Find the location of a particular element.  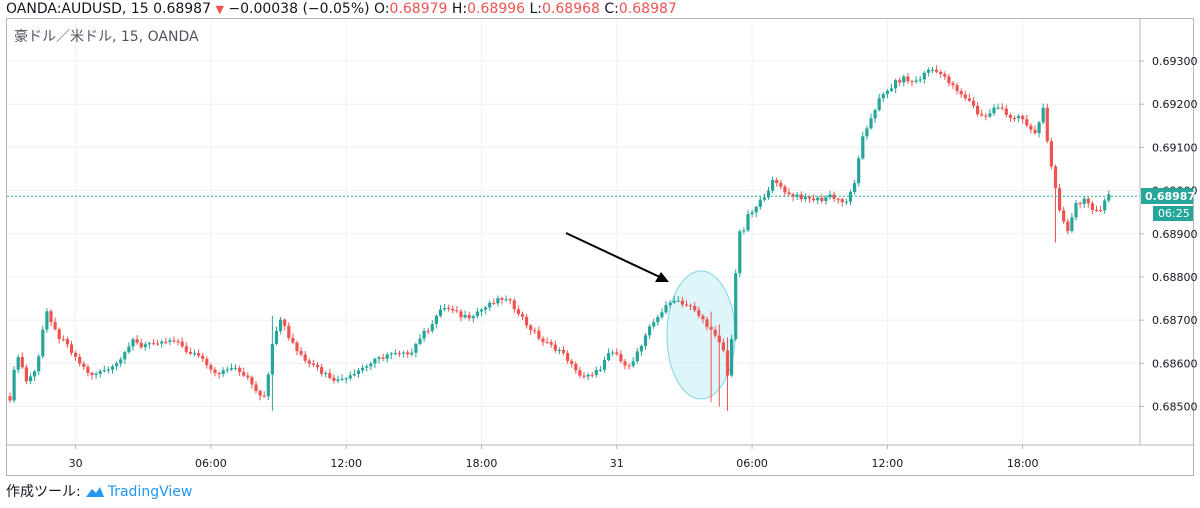

symbol-label: OANDA:AUDUSD, 15 is located at coordinates (77, 9).